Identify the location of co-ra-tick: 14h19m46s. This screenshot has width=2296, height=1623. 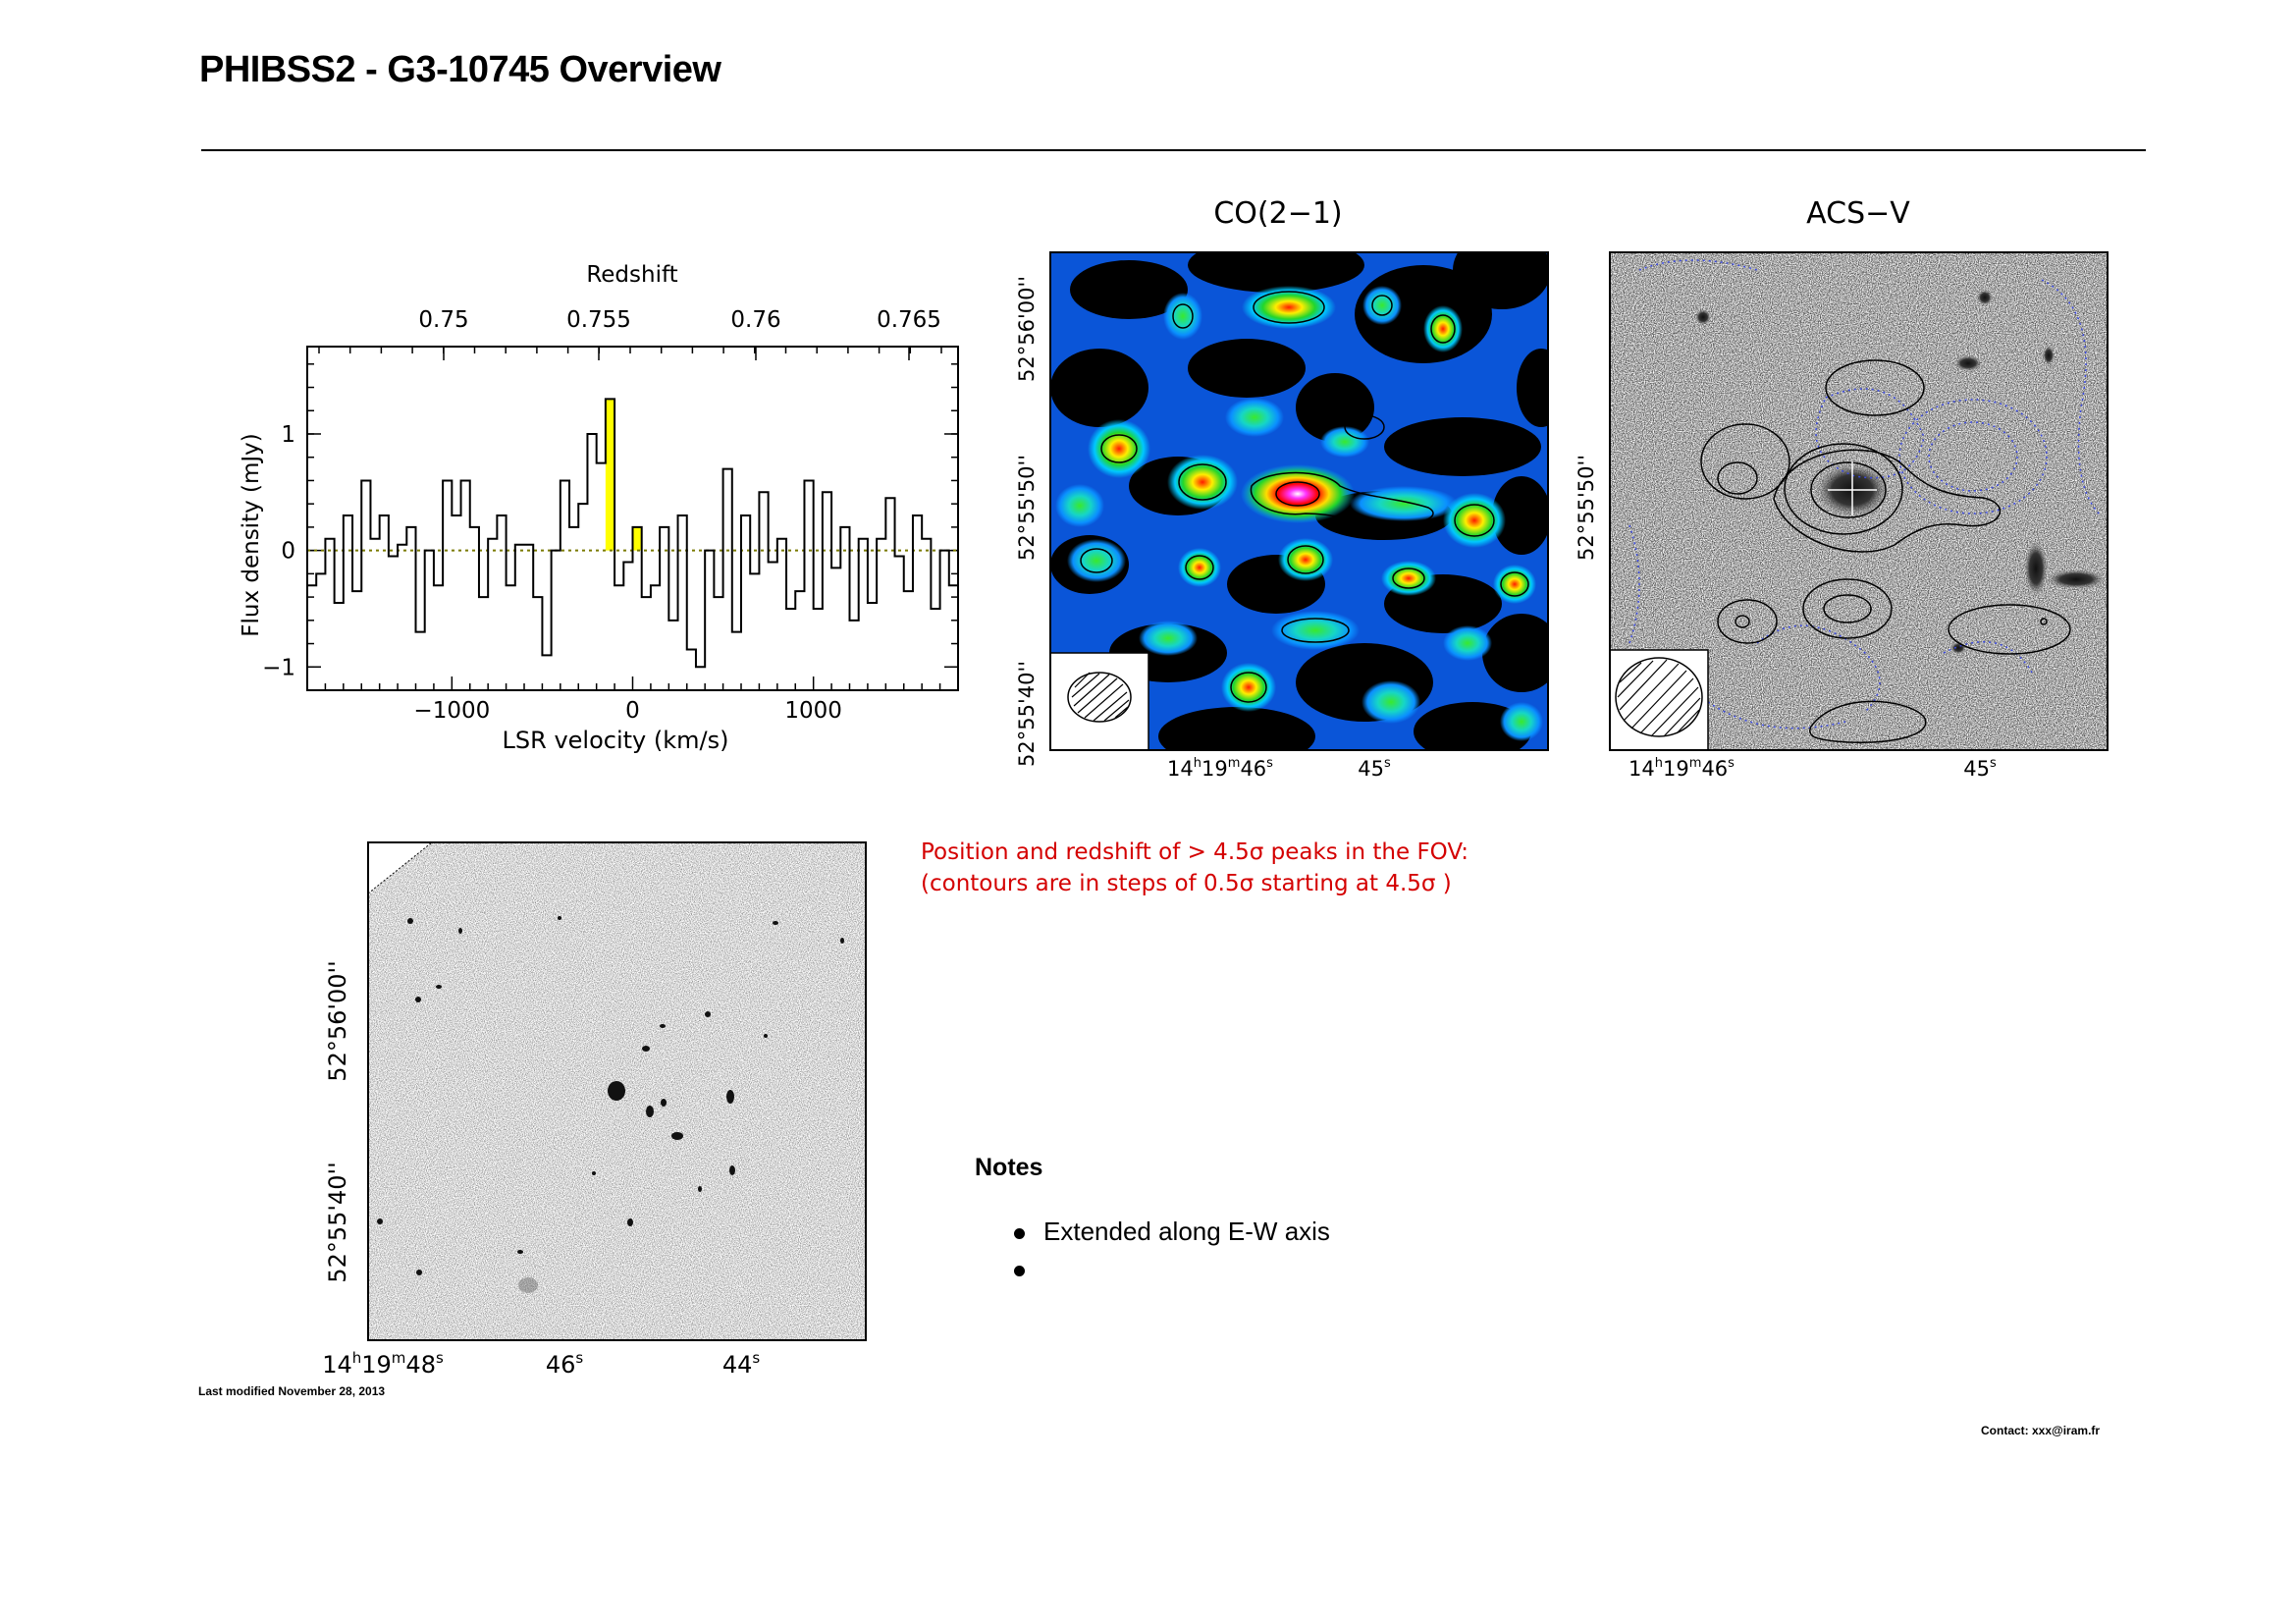
(1220, 768).